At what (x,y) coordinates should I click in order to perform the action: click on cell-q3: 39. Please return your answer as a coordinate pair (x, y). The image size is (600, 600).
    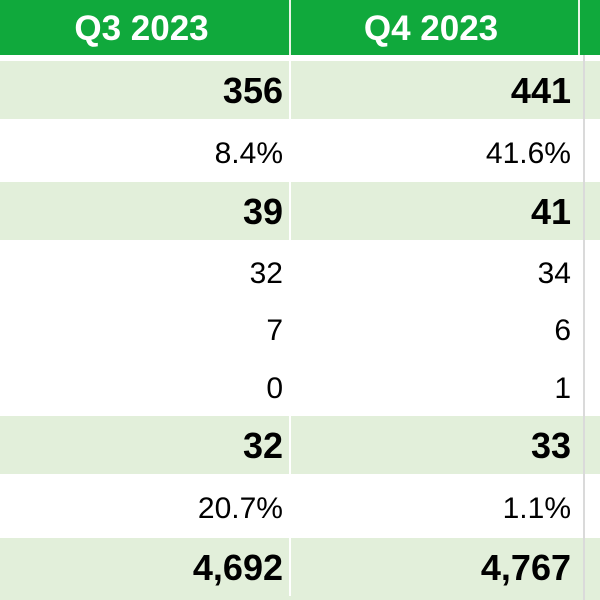
    Looking at the image, I should click on (262, 211).